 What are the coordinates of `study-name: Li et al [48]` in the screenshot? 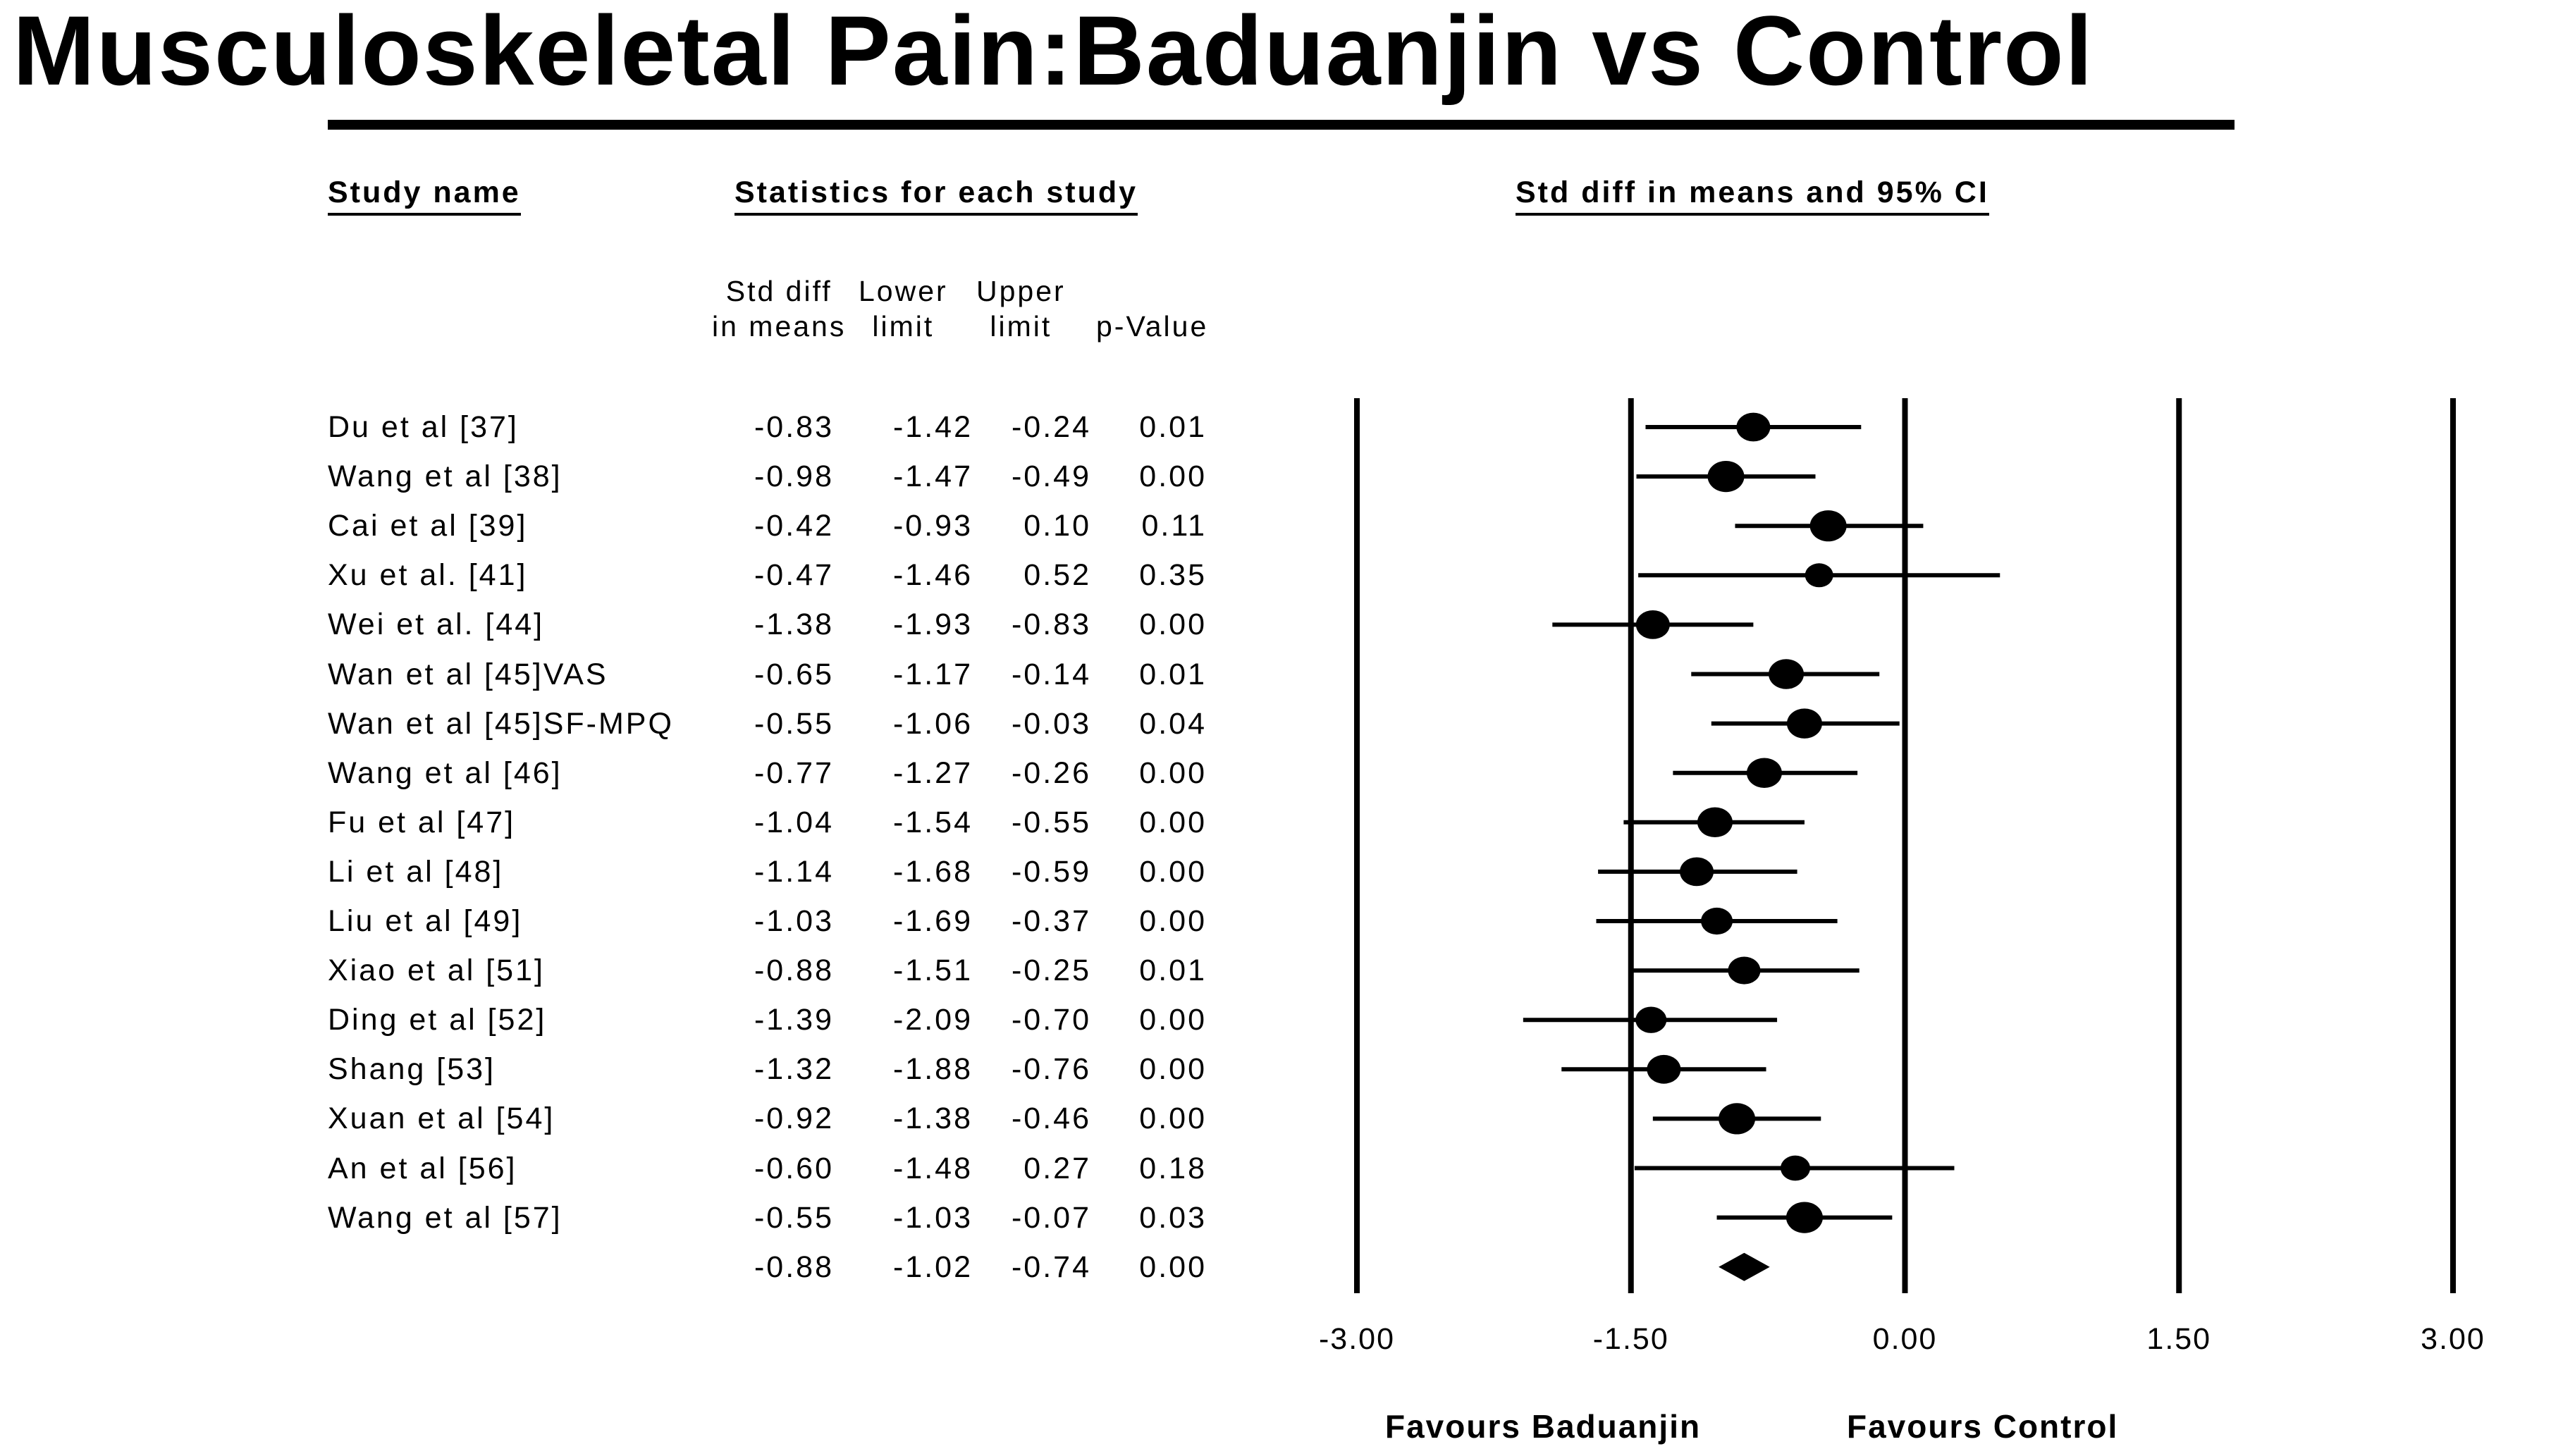 It's located at (416, 872).